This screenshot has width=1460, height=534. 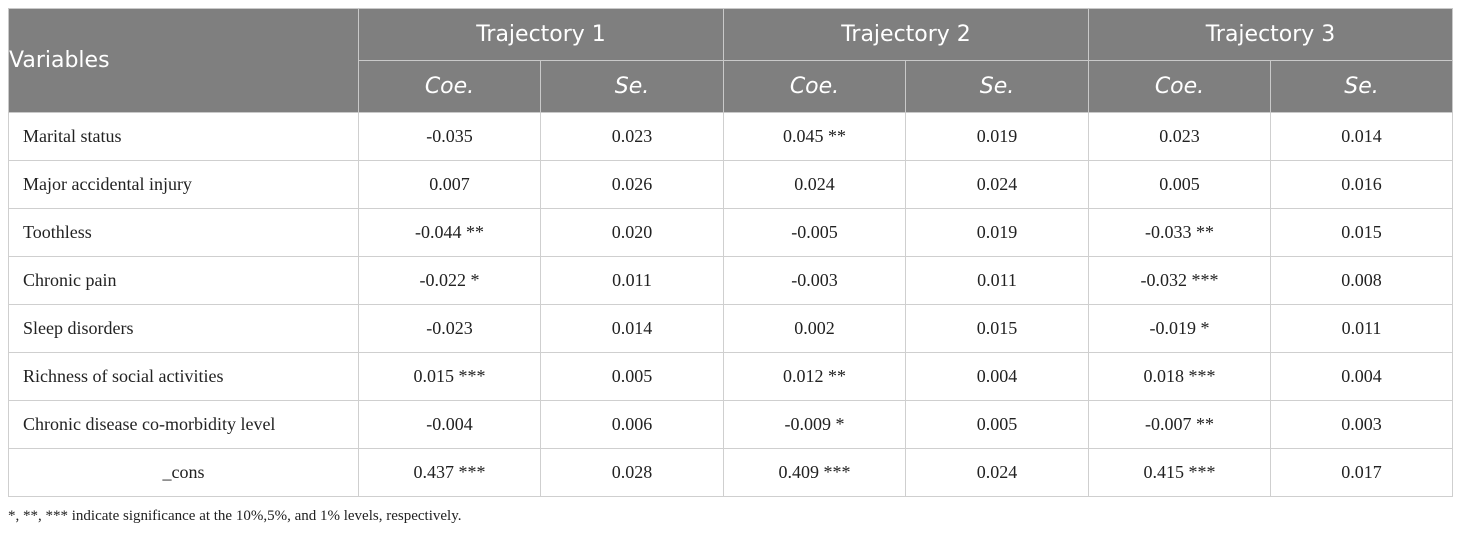 I want to click on table-cell: 0.003, so click(x=1361, y=424).